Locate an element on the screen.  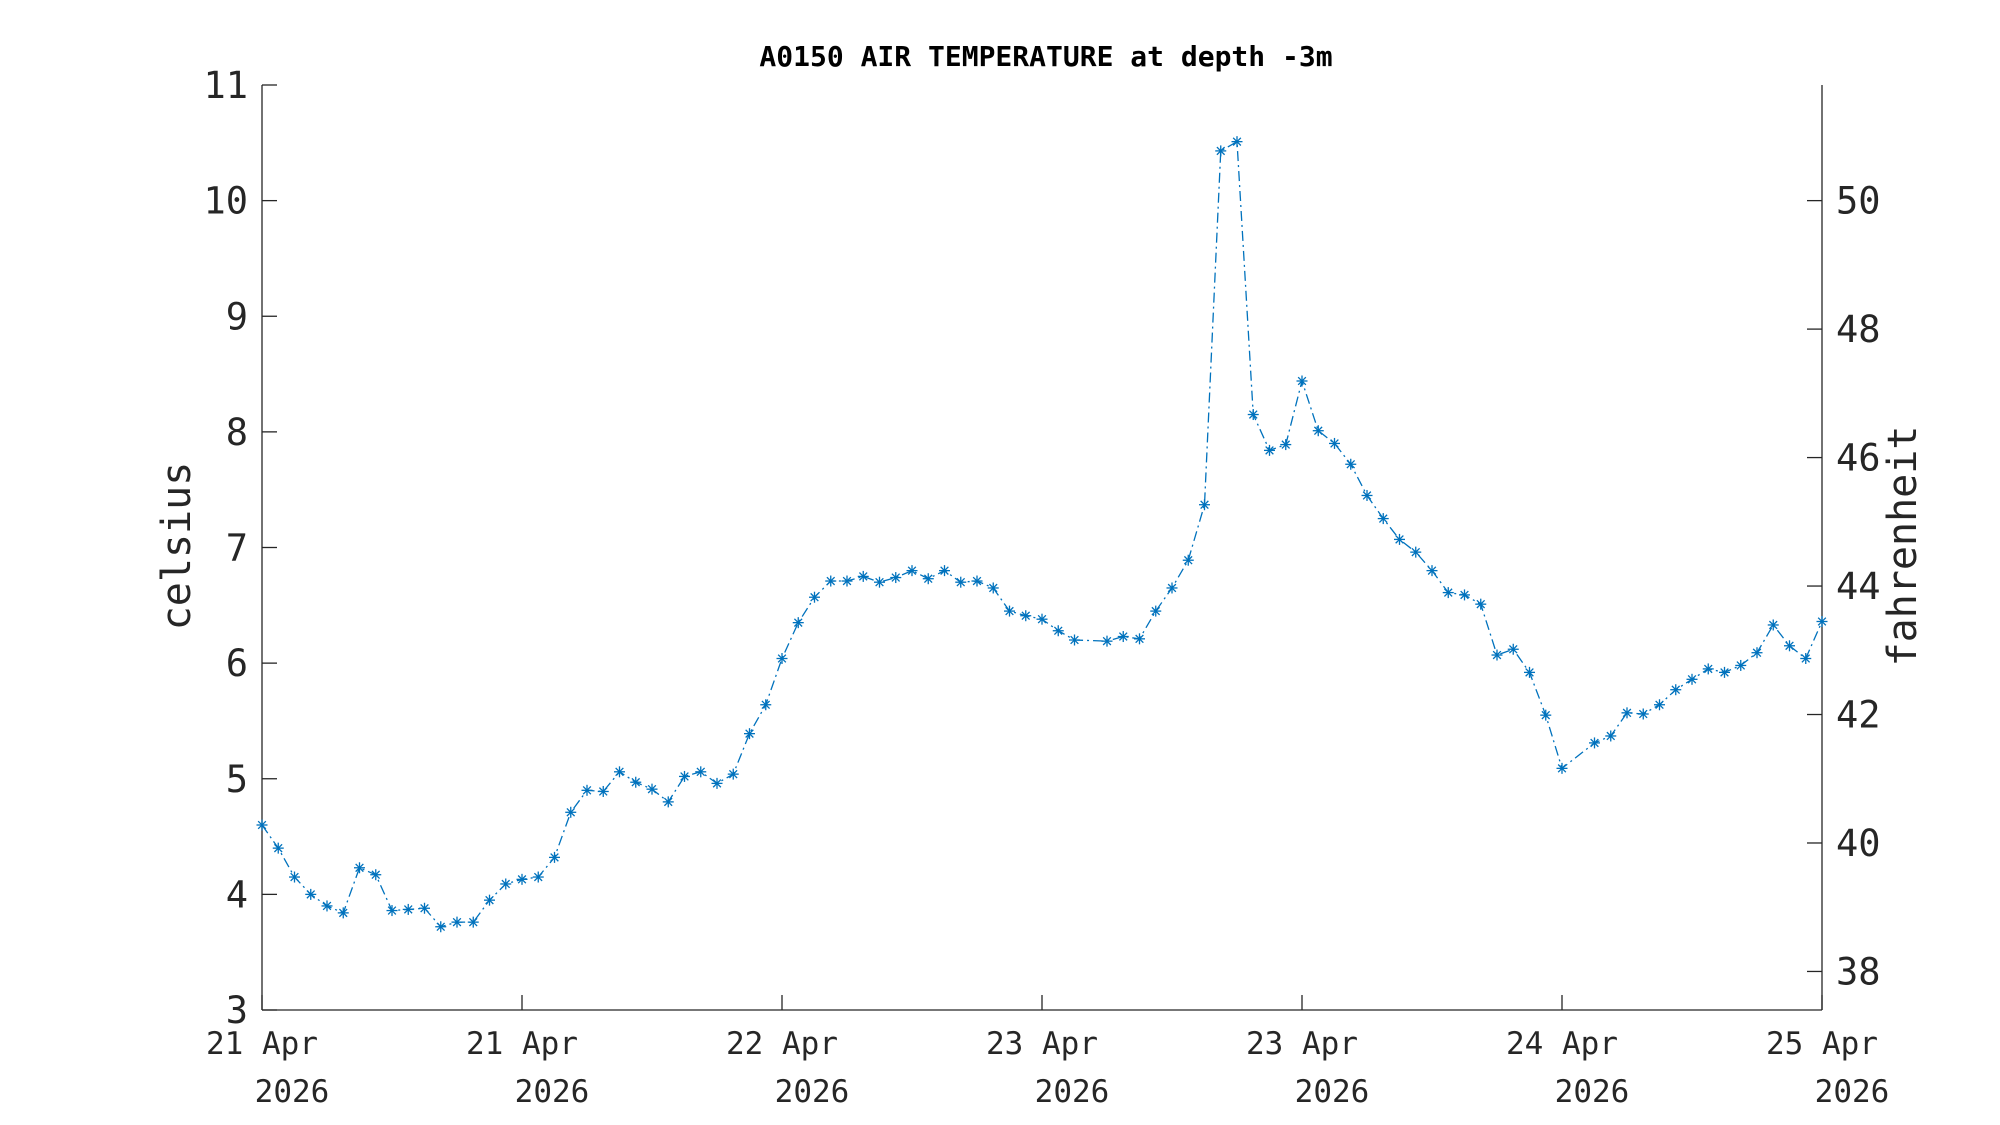
x-tick-label-date: 25 Apr is located at coordinates (1822, 1044).